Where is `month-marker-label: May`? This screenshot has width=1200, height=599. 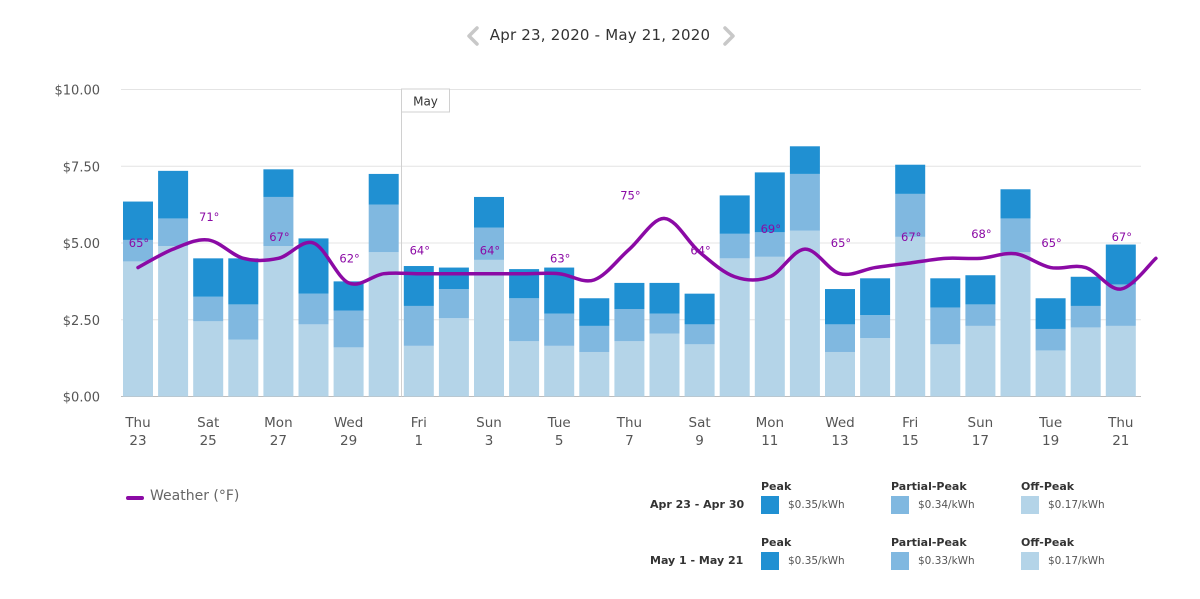 month-marker-label: May is located at coordinates (425, 102).